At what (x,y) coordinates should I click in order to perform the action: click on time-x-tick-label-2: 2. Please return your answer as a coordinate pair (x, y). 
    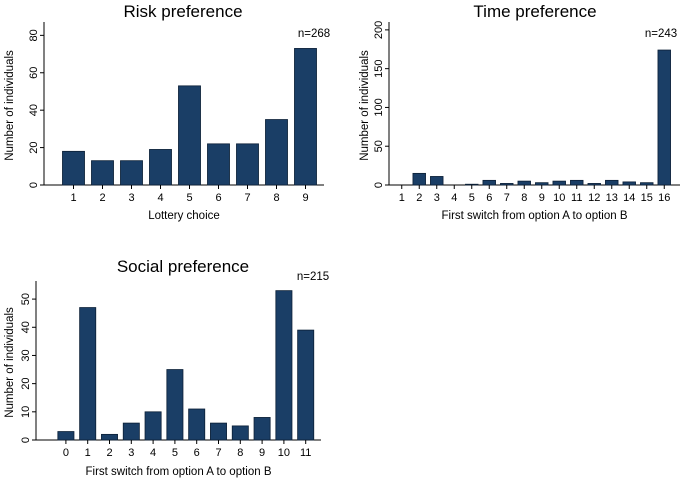
    Looking at the image, I should click on (419, 198).